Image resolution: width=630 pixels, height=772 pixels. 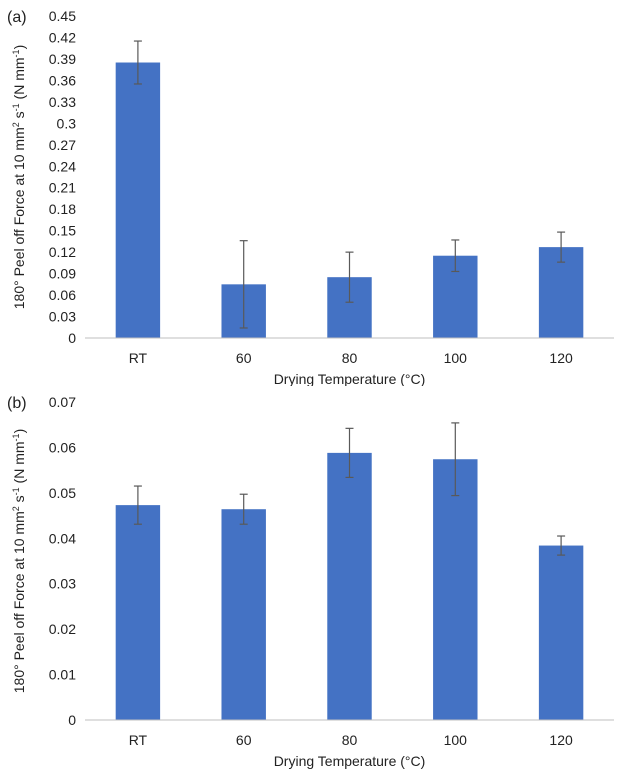 What do you see at coordinates (62, 188) in the screenshot?
I see `y-tick-label: 0.21` at bounding box center [62, 188].